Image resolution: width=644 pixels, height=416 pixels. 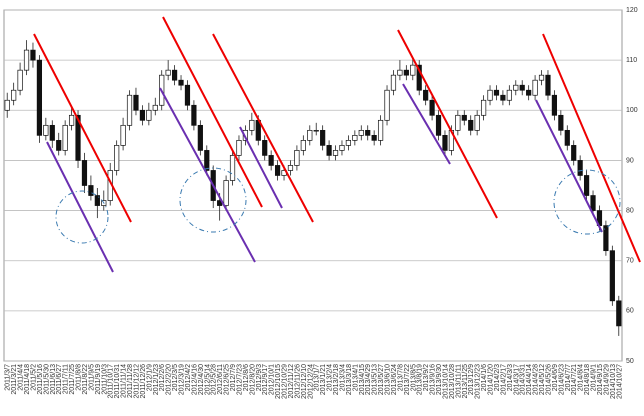 I want to click on x-tick-label: 2014/9/1, so click(x=594, y=377).